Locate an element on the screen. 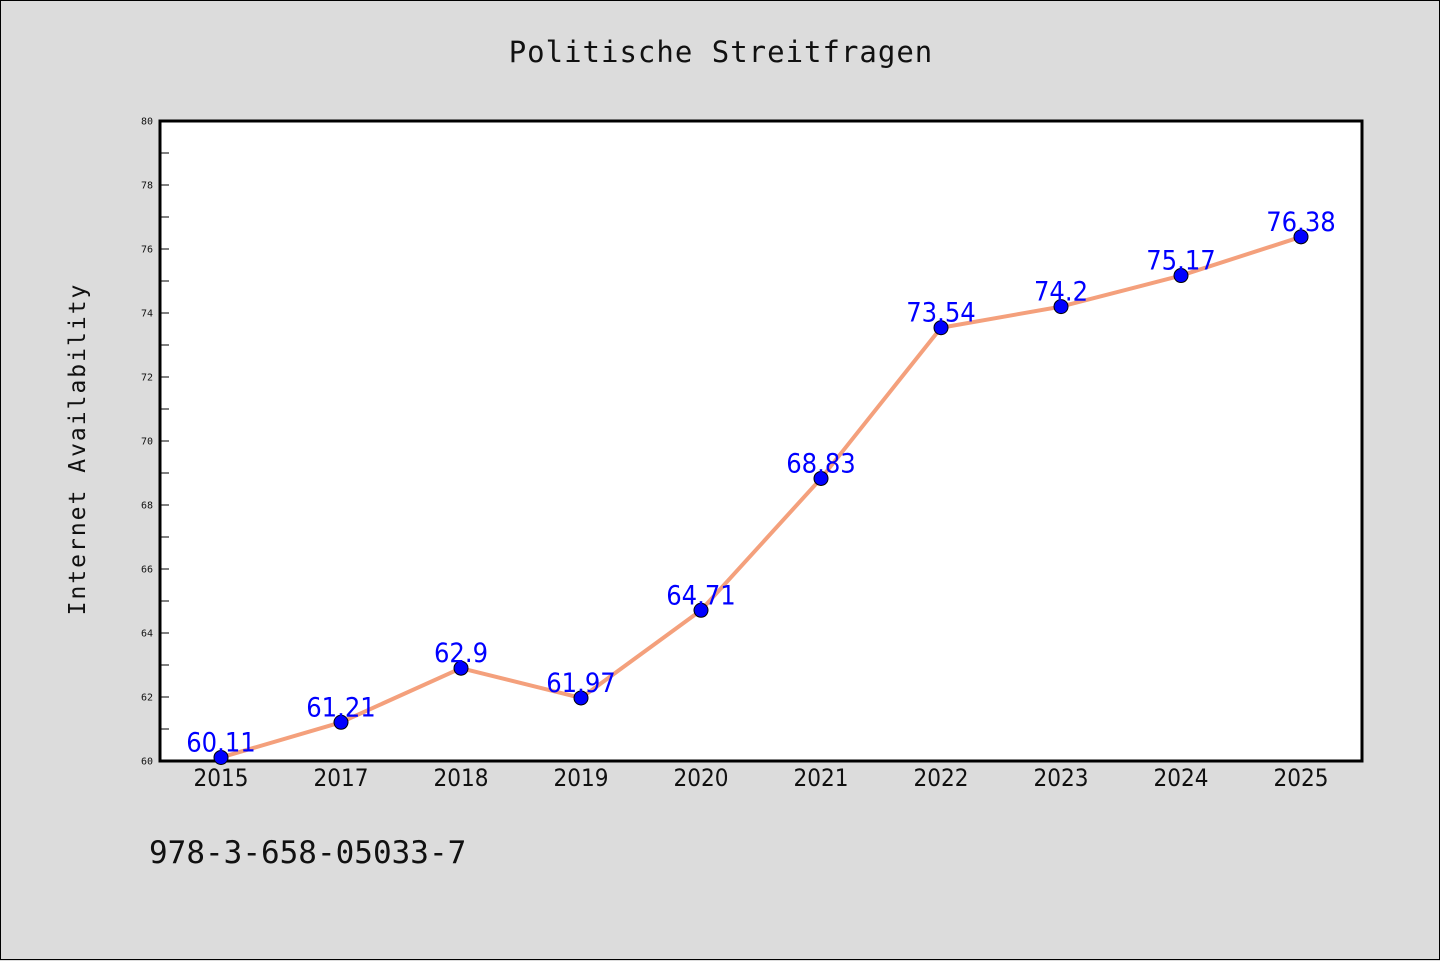 This screenshot has width=1440, height=961. data-label: 61.97 is located at coordinates (581, 683).